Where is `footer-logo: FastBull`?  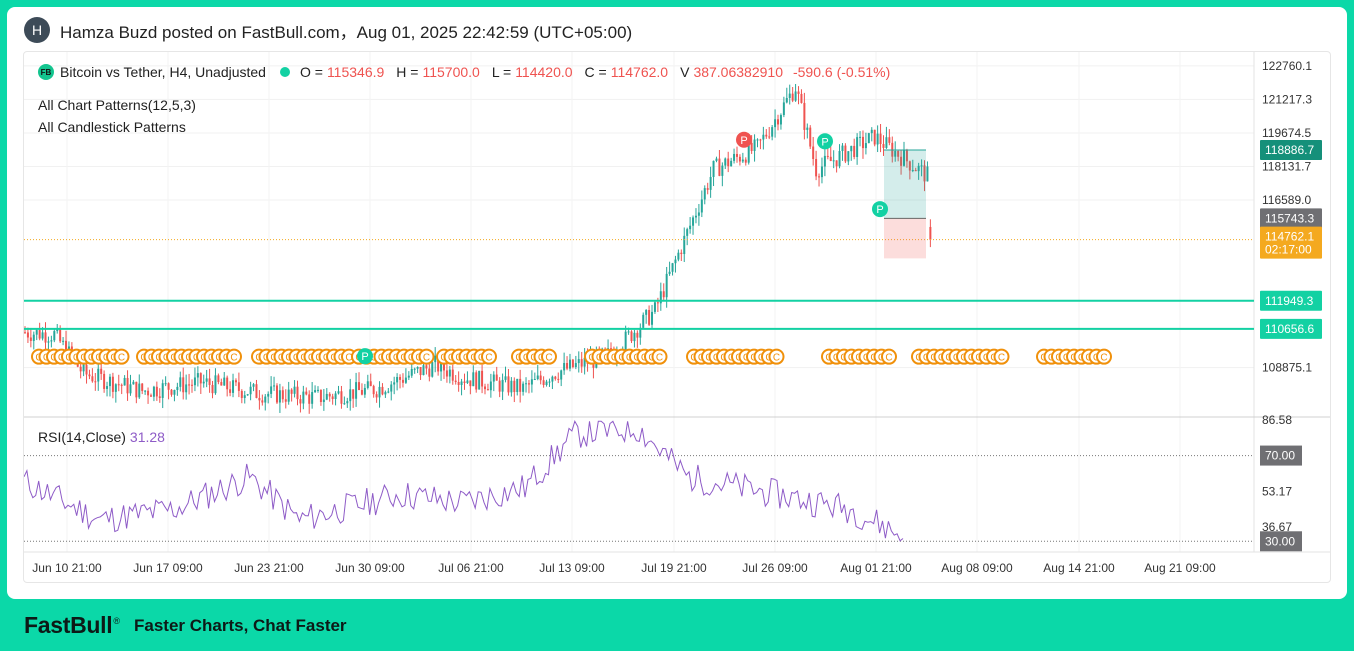
footer-logo: FastBull is located at coordinates (68, 625).